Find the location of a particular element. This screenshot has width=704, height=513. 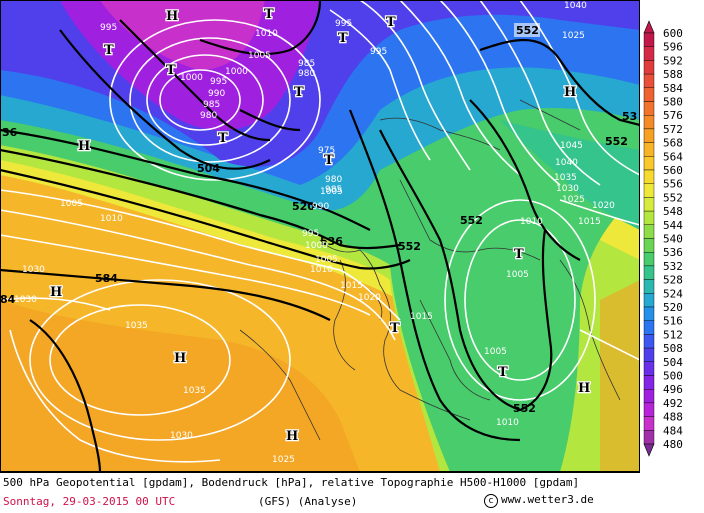

geo-label: 584 is located at coordinates (106, 278).